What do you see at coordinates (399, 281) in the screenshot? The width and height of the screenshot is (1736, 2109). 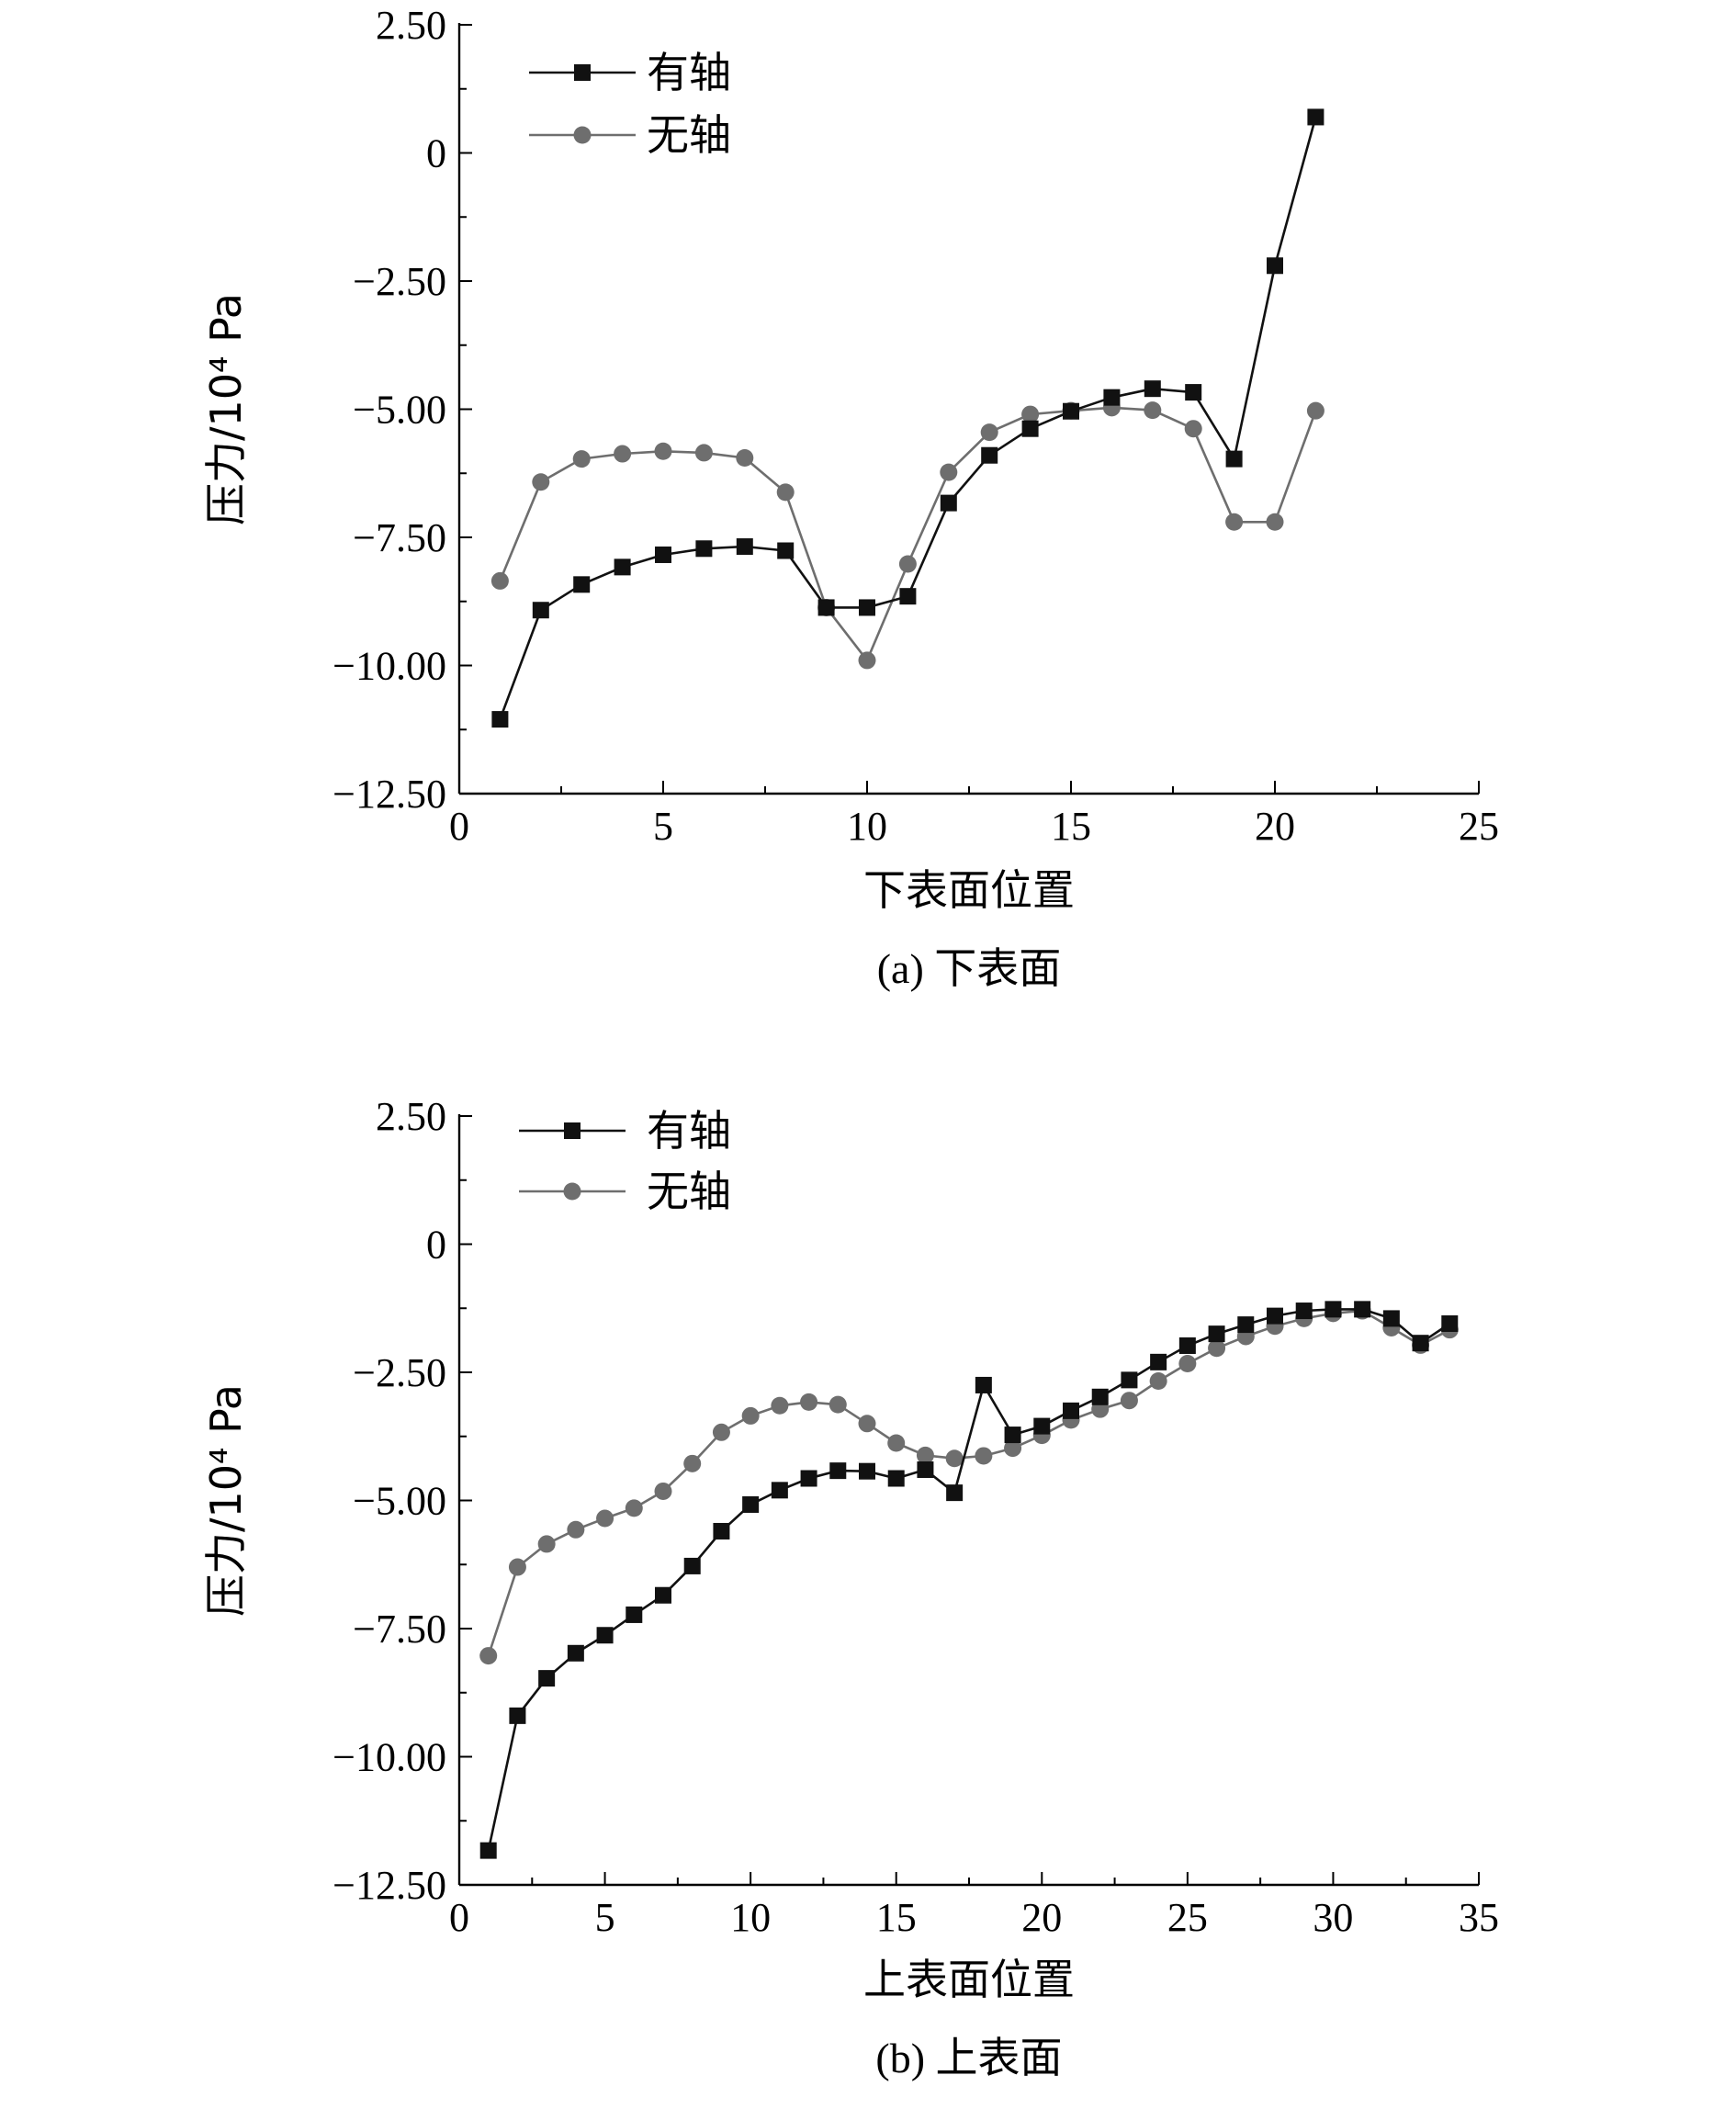 I see `panel-a-y-tick-label: −2.50` at bounding box center [399, 281].